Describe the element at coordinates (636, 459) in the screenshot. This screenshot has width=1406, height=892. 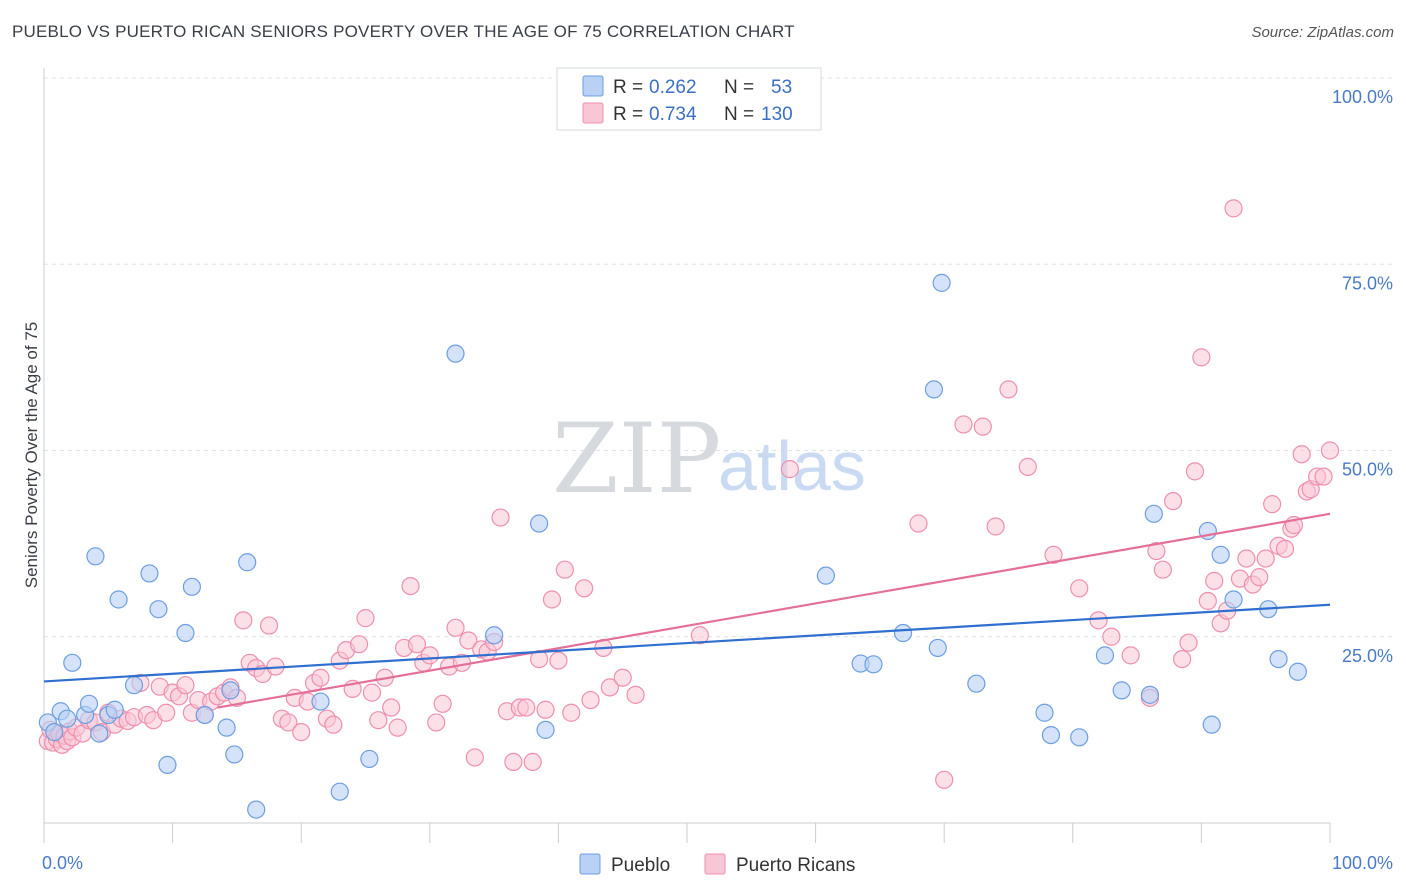
I see `watermark-zip: ZIP` at that location.